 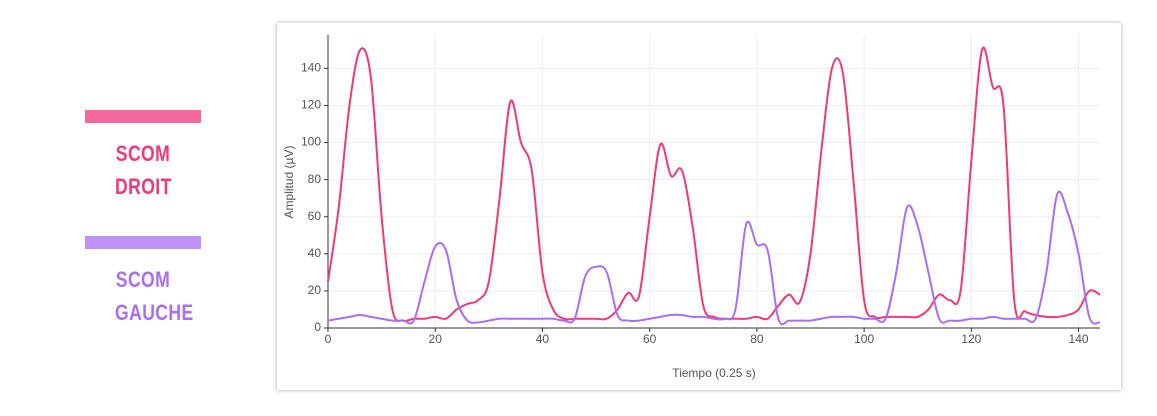 What do you see at coordinates (311, 68) in the screenshot?
I see `y-tick-label: 140` at bounding box center [311, 68].